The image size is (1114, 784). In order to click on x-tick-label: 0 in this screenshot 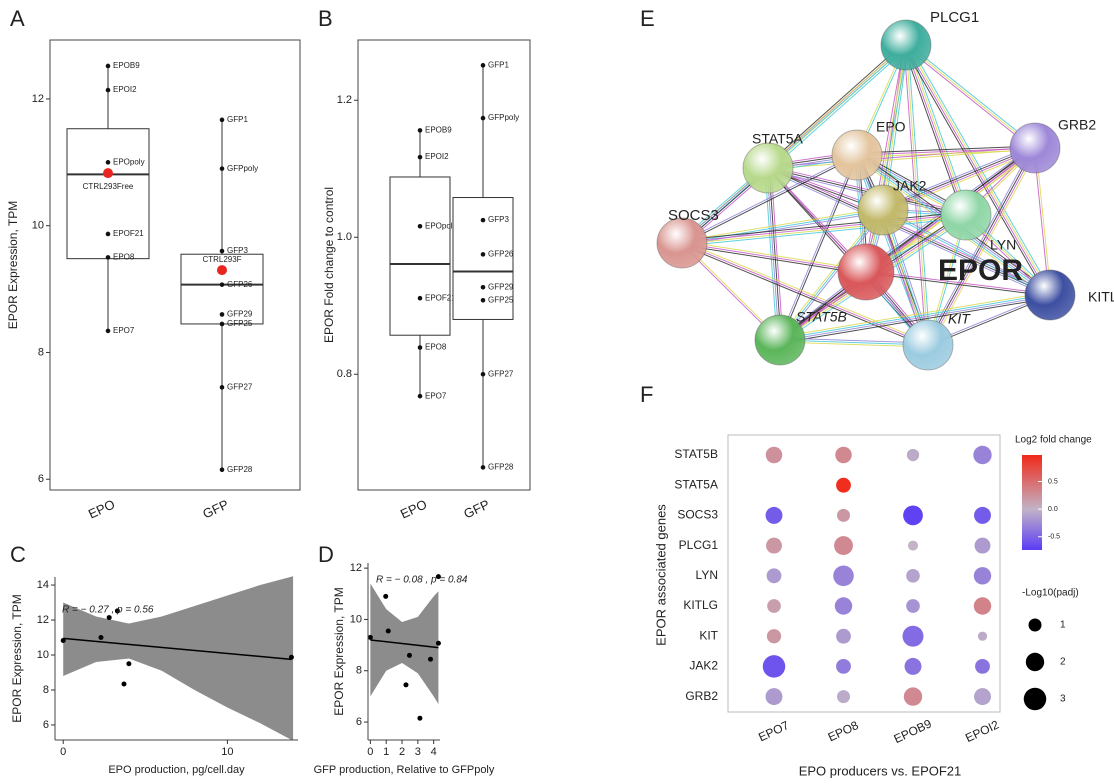, I will do `click(370, 752)`.